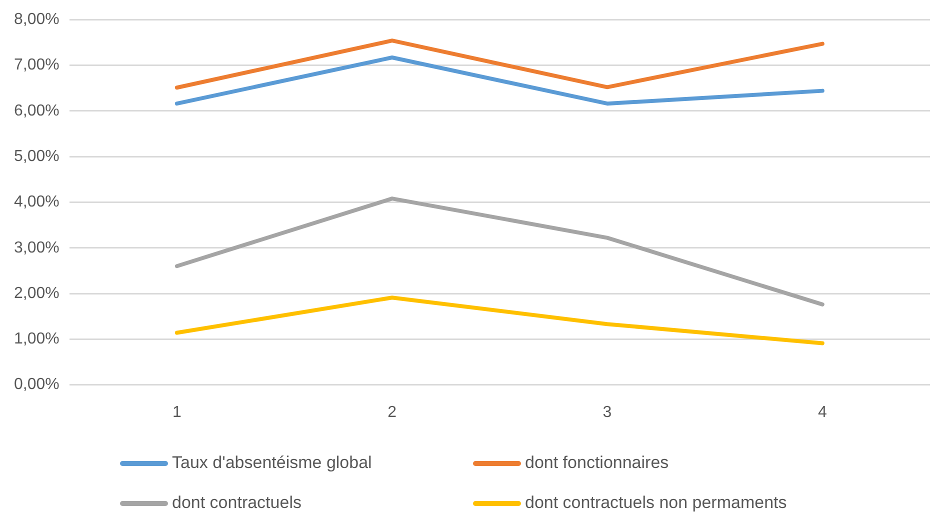 This screenshot has width=933, height=519. What do you see at coordinates (822, 412) in the screenshot?
I see `x-tick-label: 4` at bounding box center [822, 412].